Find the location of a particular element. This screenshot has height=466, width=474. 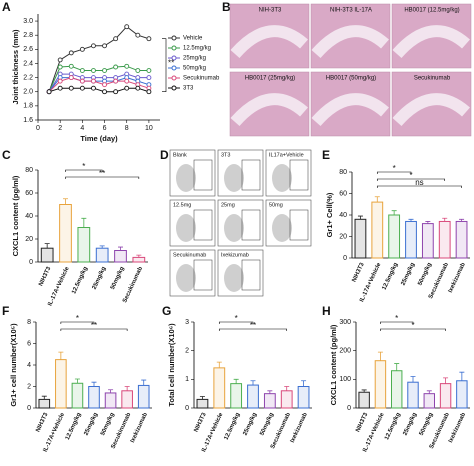

legend-label: 3T3 is located at coordinates (188, 89).